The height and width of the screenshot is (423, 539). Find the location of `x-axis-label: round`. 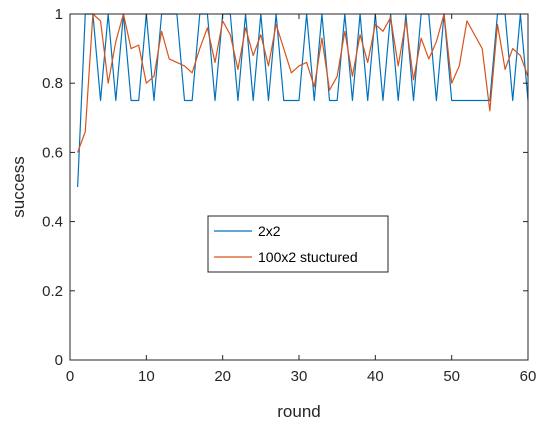

x-axis-label: round is located at coordinates (298, 411).